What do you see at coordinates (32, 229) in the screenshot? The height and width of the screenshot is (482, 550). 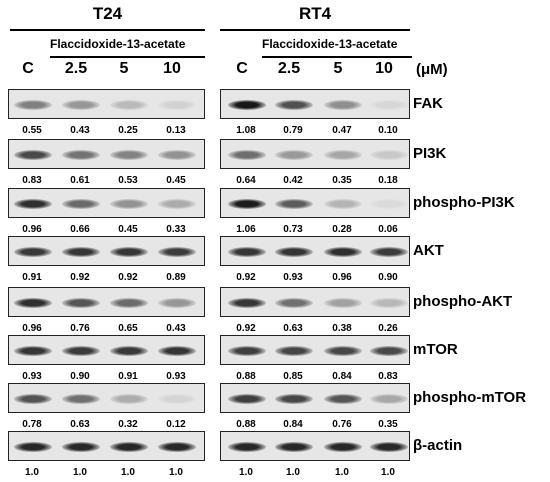 I see `quant-t24-2-0: 0.96` at bounding box center [32, 229].